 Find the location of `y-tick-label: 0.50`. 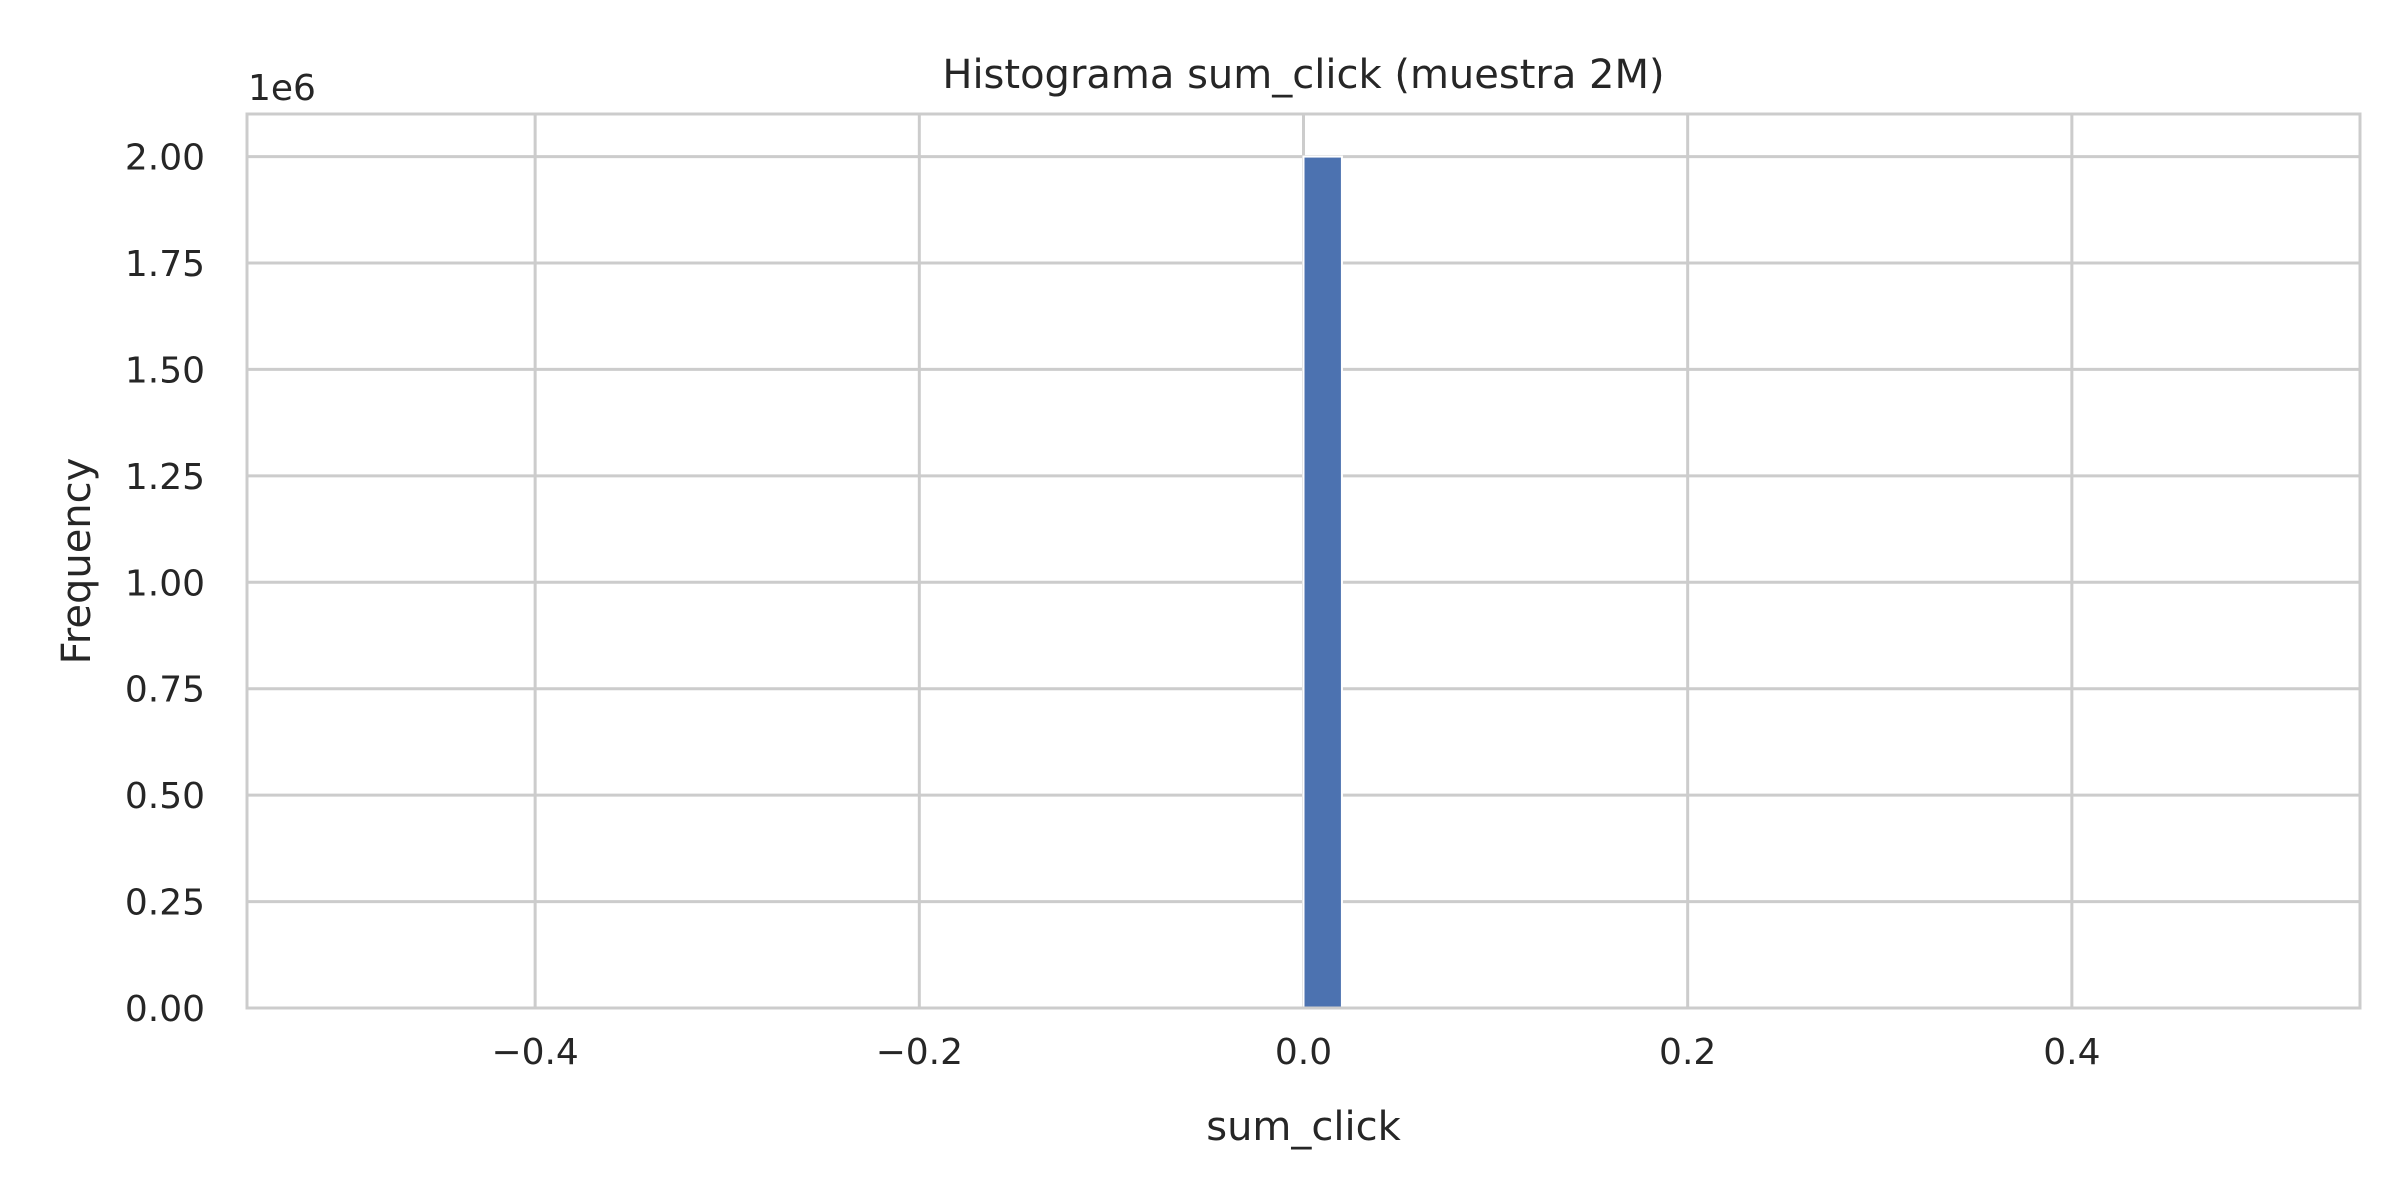

y-tick-label: 0.50 is located at coordinates (165, 796).